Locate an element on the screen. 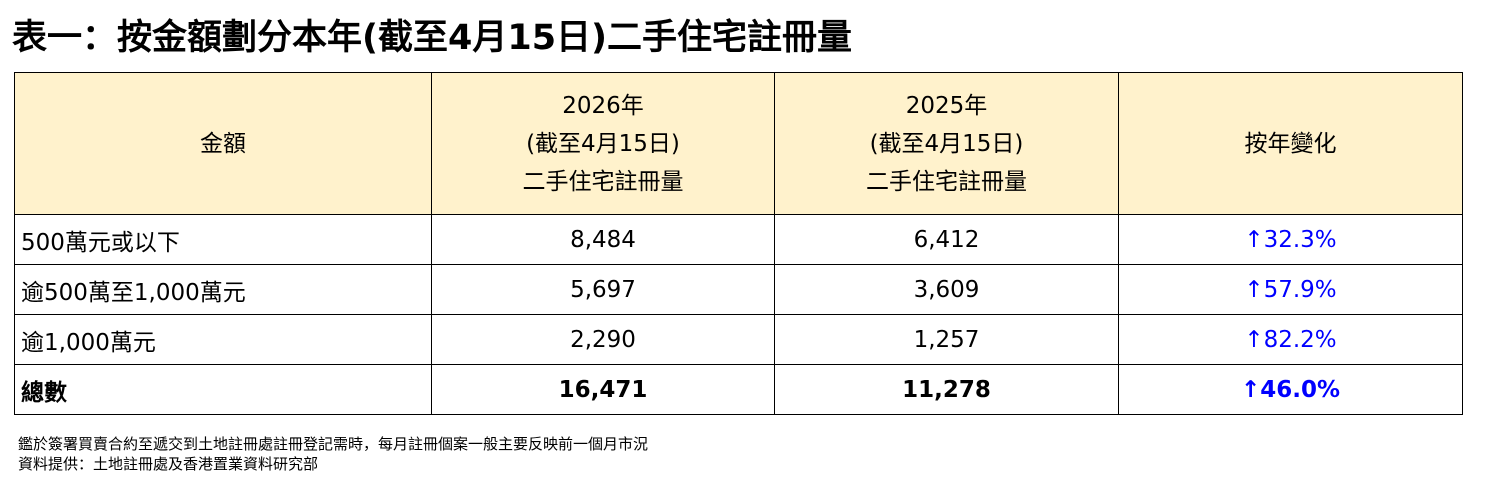 Image resolution: width=1485 pixels, height=493 pixels. row-2025-value: 1,257 is located at coordinates (946, 339).